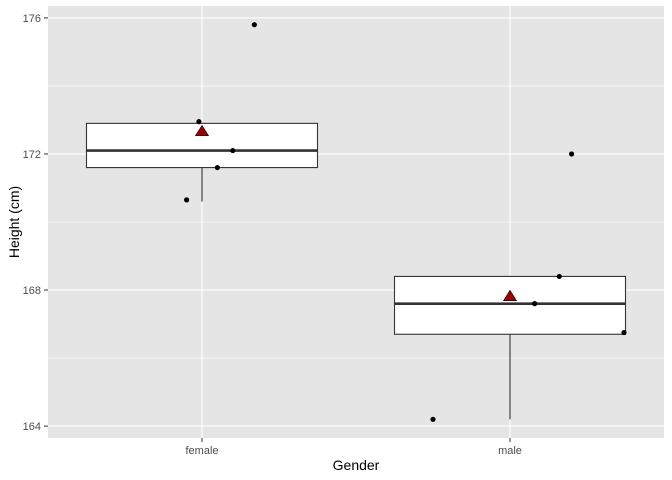  Describe the element at coordinates (14, 222) in the screenshot. I see `y-axis-title: Height (cm)` at that location.